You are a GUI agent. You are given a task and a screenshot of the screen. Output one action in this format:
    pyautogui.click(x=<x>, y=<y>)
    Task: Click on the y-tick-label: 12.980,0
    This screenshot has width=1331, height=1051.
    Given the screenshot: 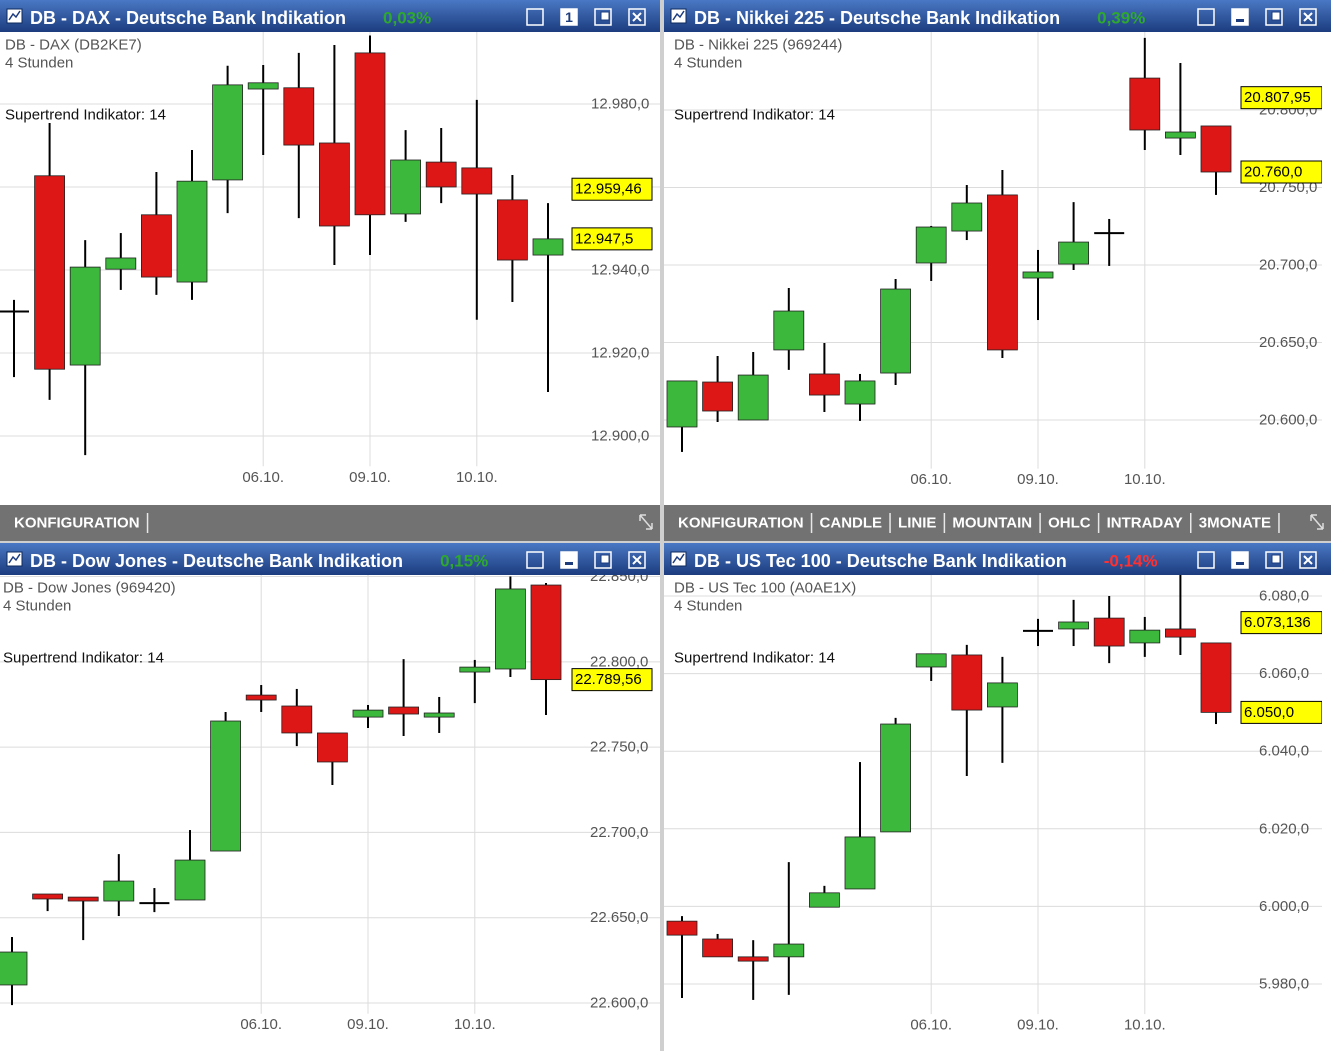 What is the action you would take?
    pyautogui.click(x=620, y=103)
    